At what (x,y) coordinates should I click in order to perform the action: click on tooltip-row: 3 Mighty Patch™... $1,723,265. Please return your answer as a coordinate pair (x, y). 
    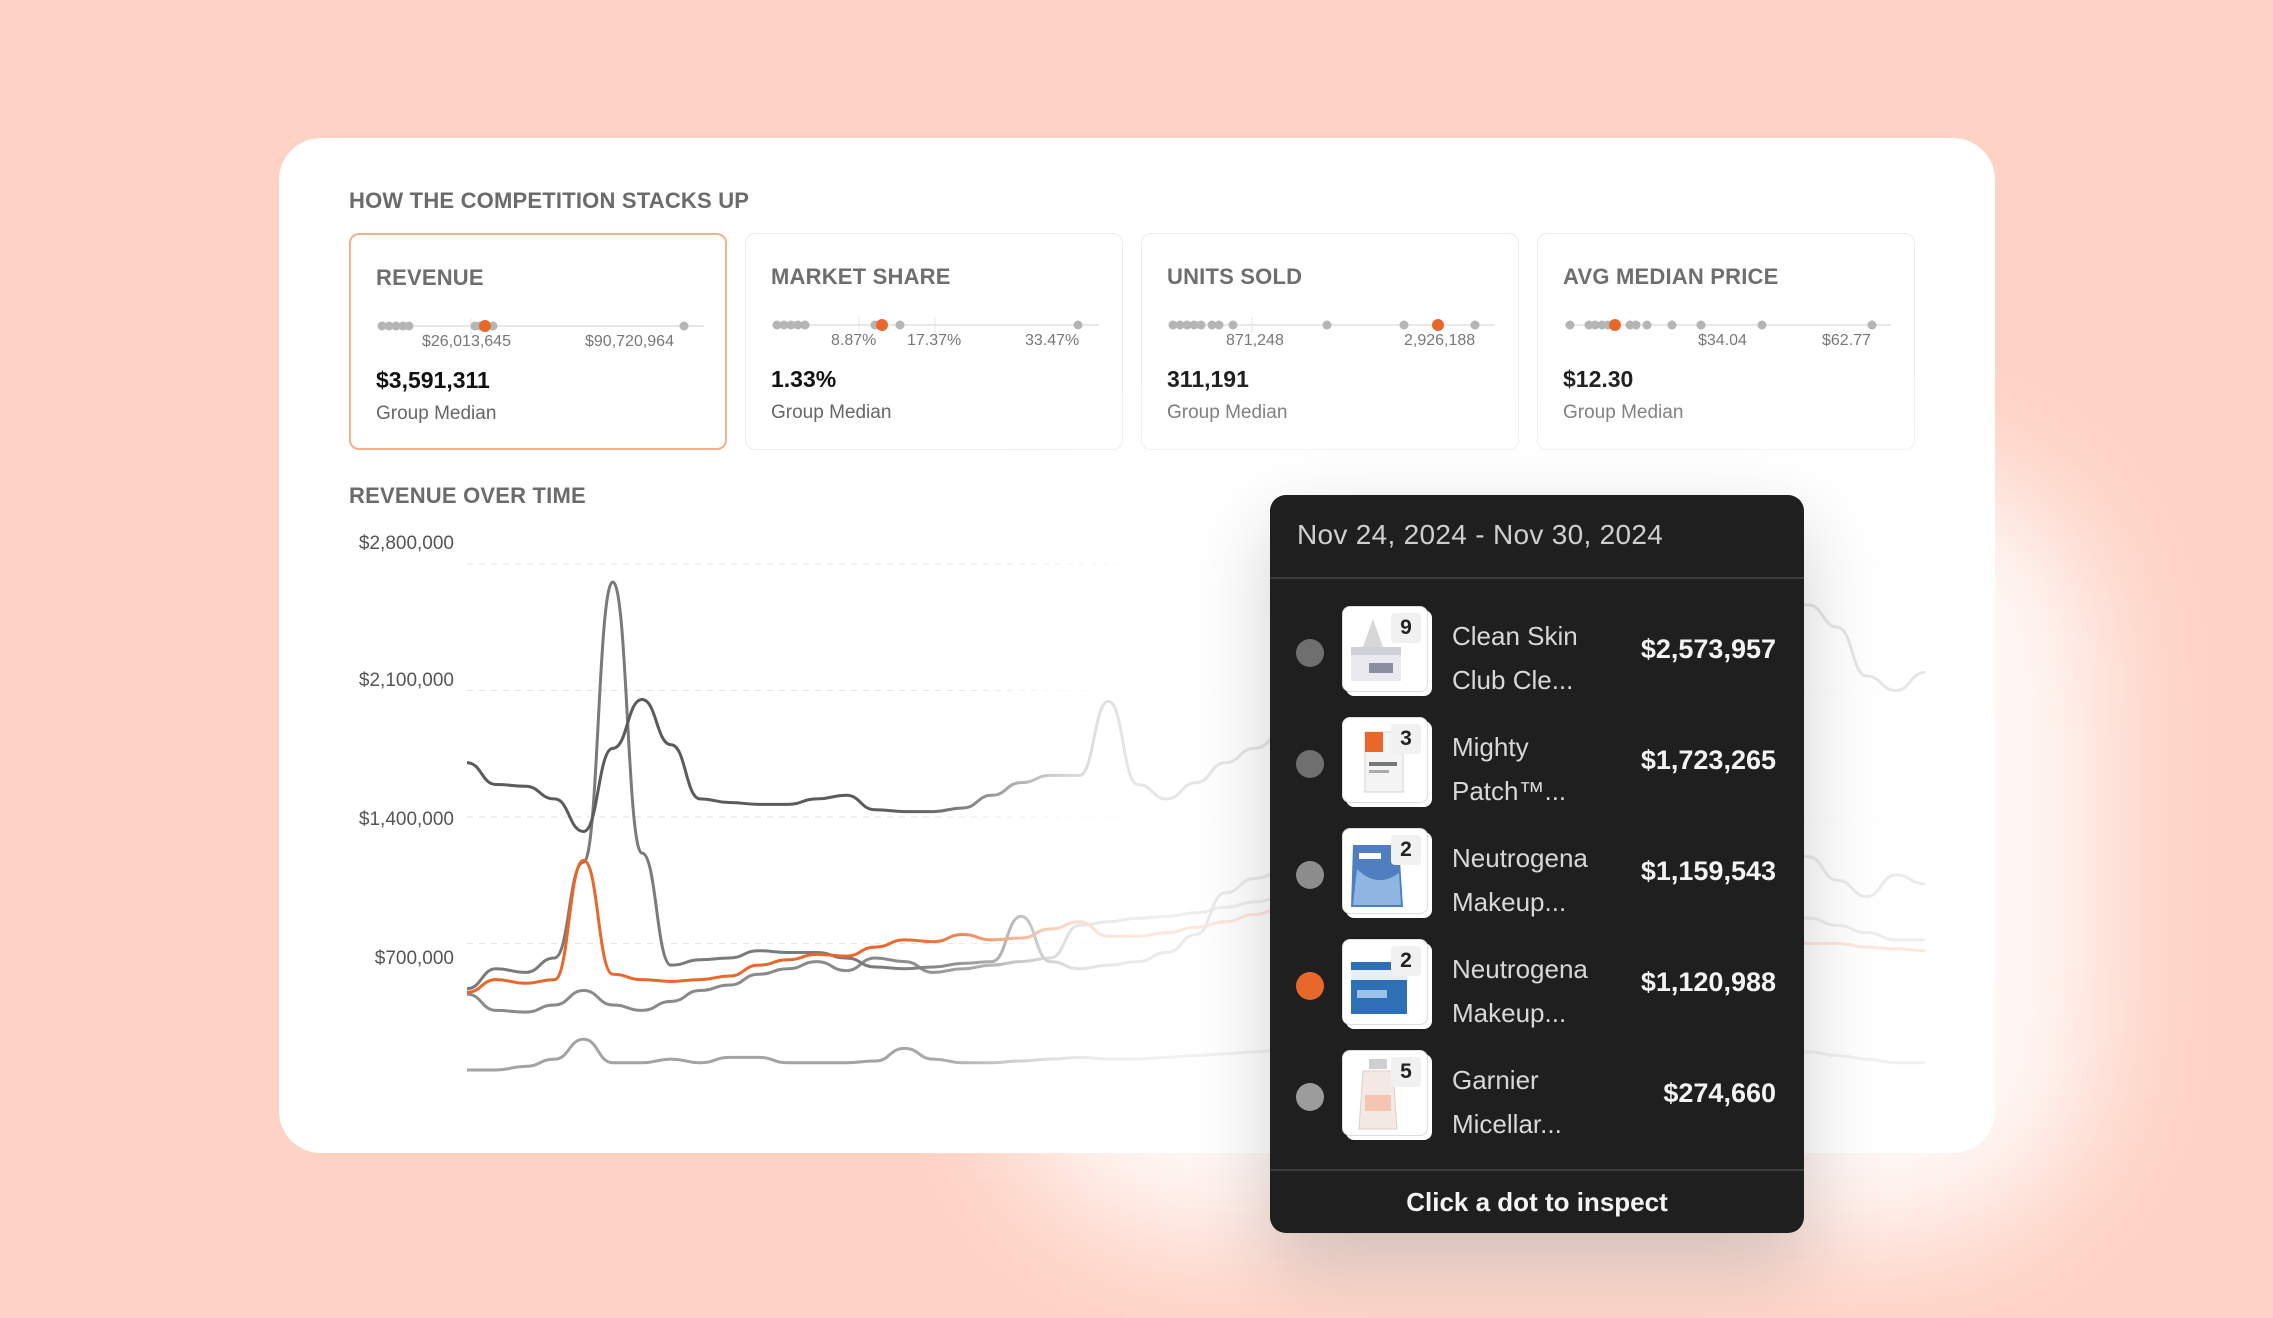
    Looking at the image, I should click on (1537, 764).